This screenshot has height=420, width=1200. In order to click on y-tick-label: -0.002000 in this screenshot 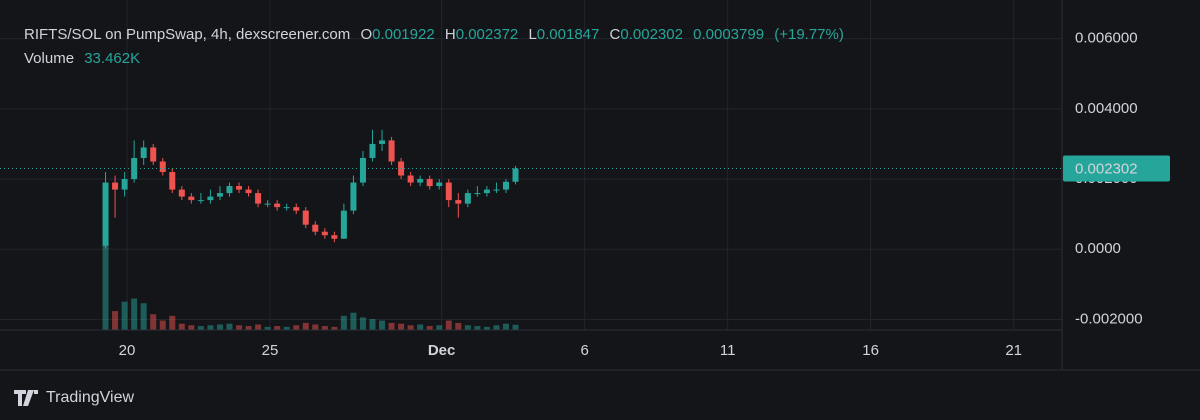, I will do `click(1109, 318)`.